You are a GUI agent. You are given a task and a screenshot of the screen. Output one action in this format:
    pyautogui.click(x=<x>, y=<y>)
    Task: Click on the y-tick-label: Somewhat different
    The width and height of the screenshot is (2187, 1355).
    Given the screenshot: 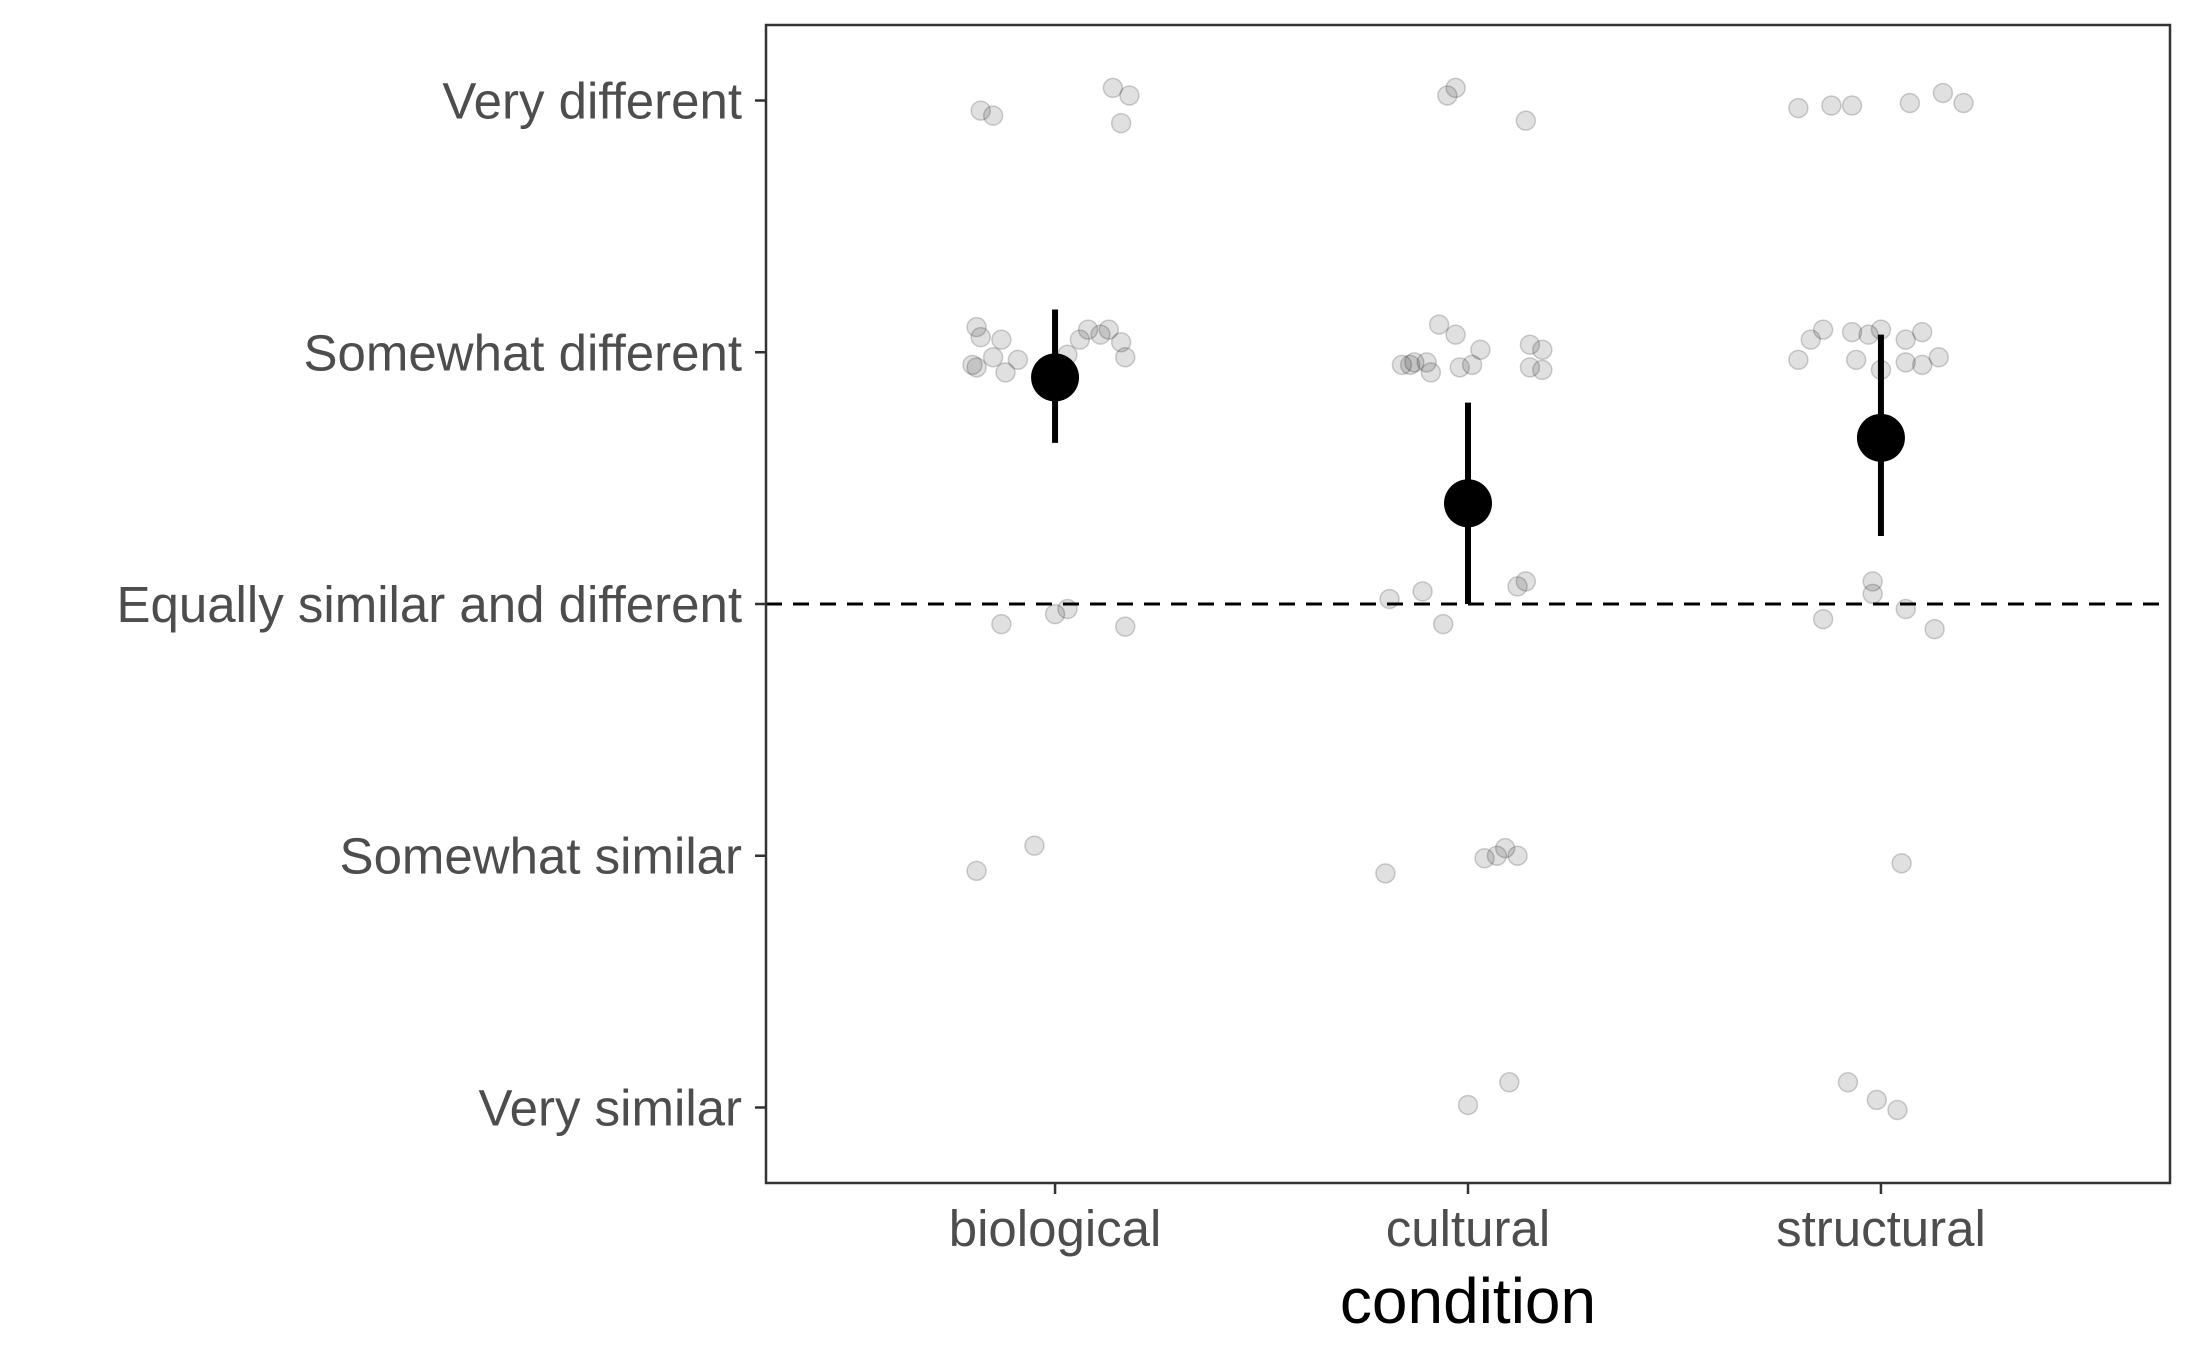 What is the action you would take?
    pyautogui.click(x=523, y=352)
    